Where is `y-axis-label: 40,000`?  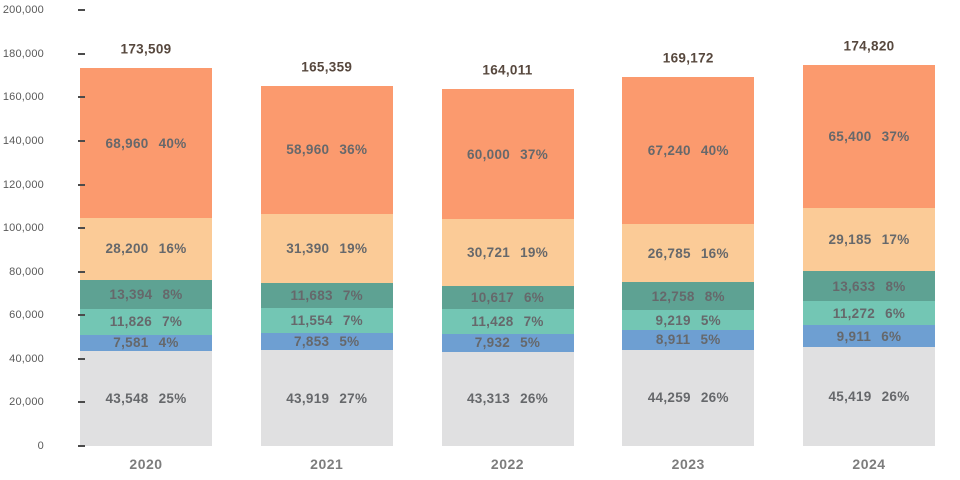 y-axis-label: 40,000 is located at coordinates (26, 358).